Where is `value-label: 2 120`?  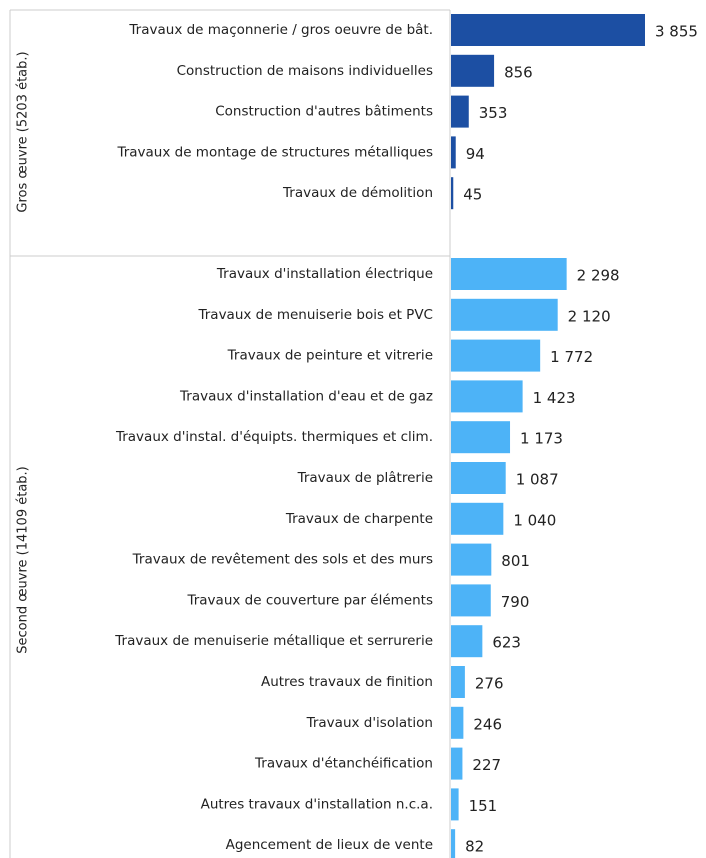
value-label: 2 120 is located at coordinates (589, 316).